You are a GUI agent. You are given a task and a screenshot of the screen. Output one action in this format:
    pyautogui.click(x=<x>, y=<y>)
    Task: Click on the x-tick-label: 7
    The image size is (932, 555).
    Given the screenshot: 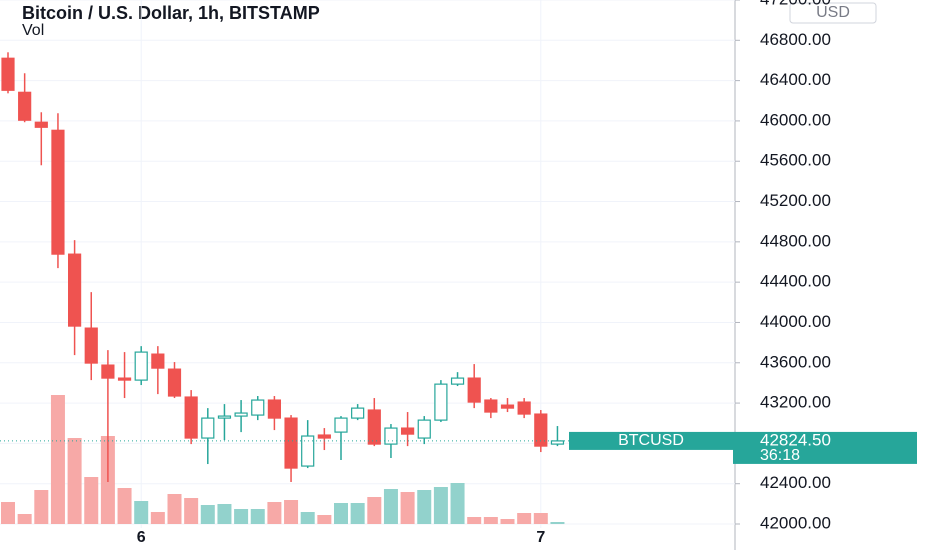 What is the action you would take?
    pyautogui.click(x=540, y=537)
    